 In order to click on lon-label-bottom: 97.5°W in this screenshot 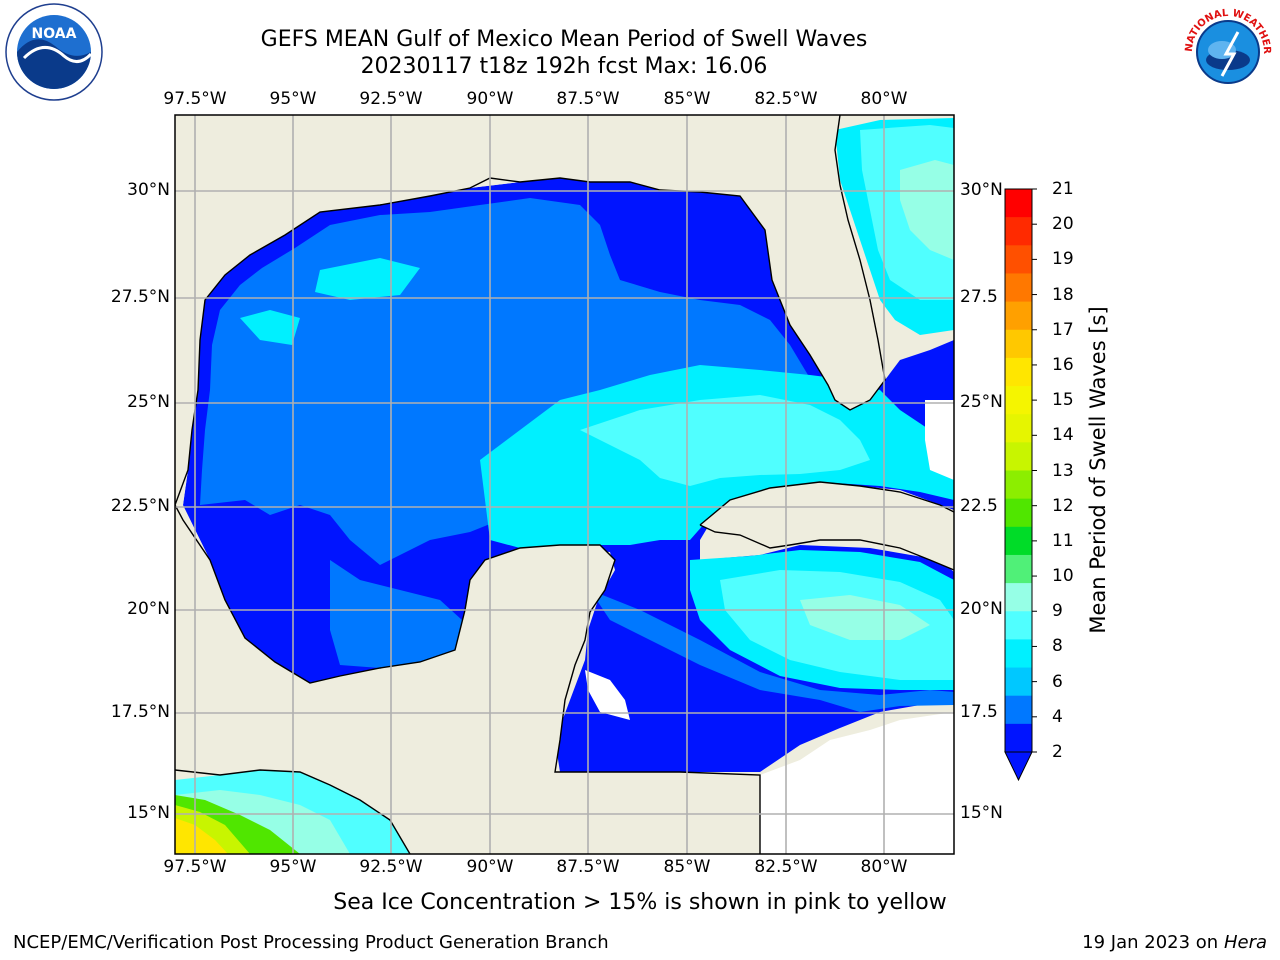, I will do `click(195, 867)`.